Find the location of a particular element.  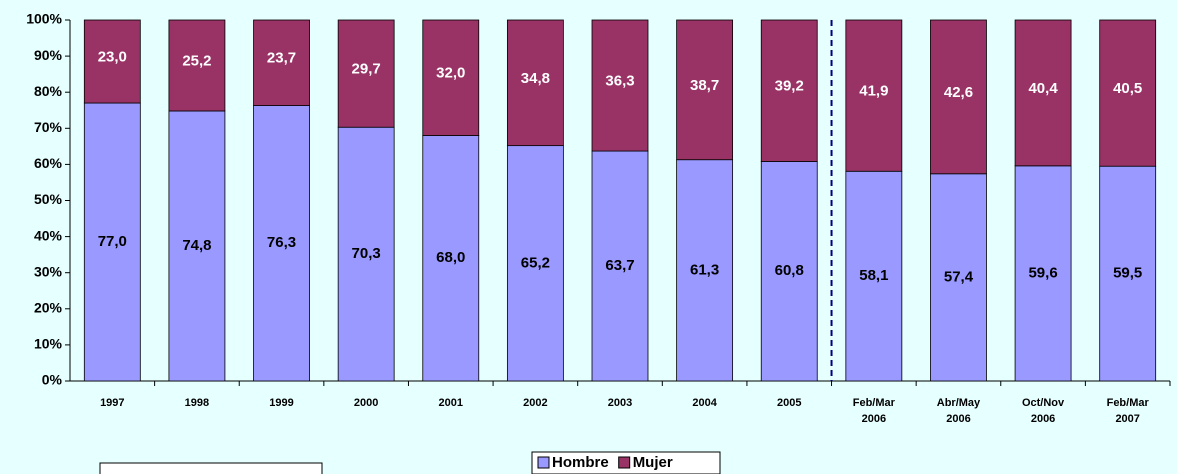

x-tick-label: Feb/Mar 2006 is located at coordinates (874, 411).